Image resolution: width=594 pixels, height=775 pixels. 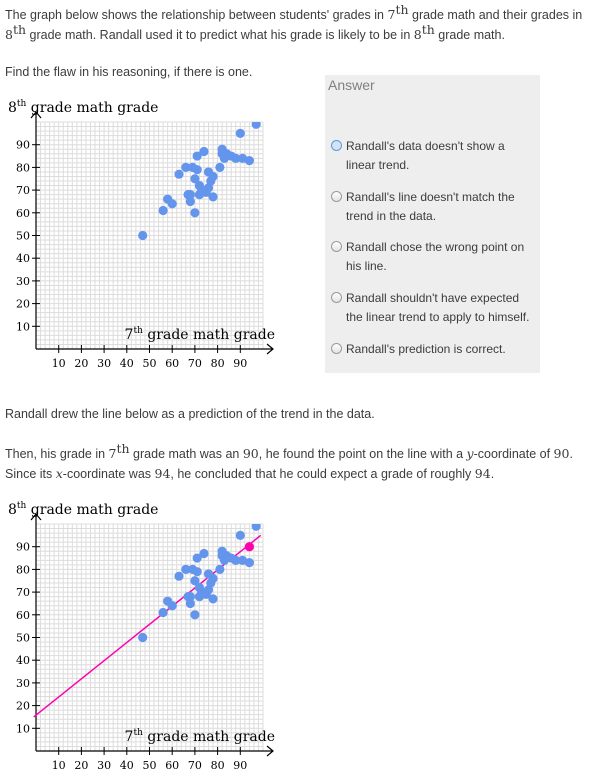 What do you see at coordinates (172, 765) in the screenshot?
I see `x-tick-label: 60` at bounding box center [172, 765].